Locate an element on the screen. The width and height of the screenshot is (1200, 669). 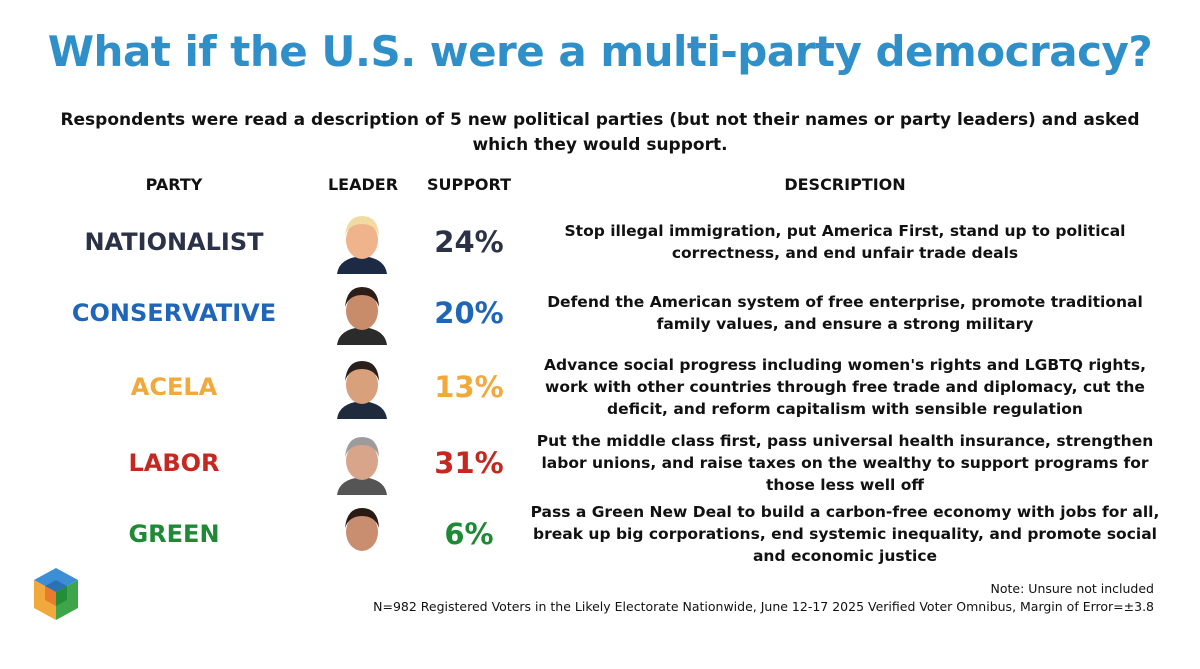
party-name: ACELA is located at coordinates (174, 387).